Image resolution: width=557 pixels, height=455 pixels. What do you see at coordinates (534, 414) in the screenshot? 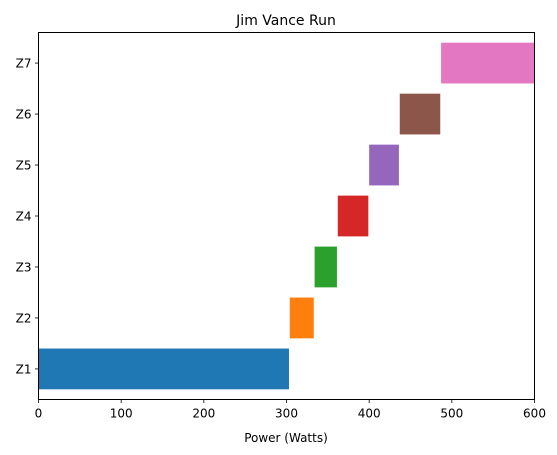
I see `x-tick-label: 600` at bounding box center [534, 414].